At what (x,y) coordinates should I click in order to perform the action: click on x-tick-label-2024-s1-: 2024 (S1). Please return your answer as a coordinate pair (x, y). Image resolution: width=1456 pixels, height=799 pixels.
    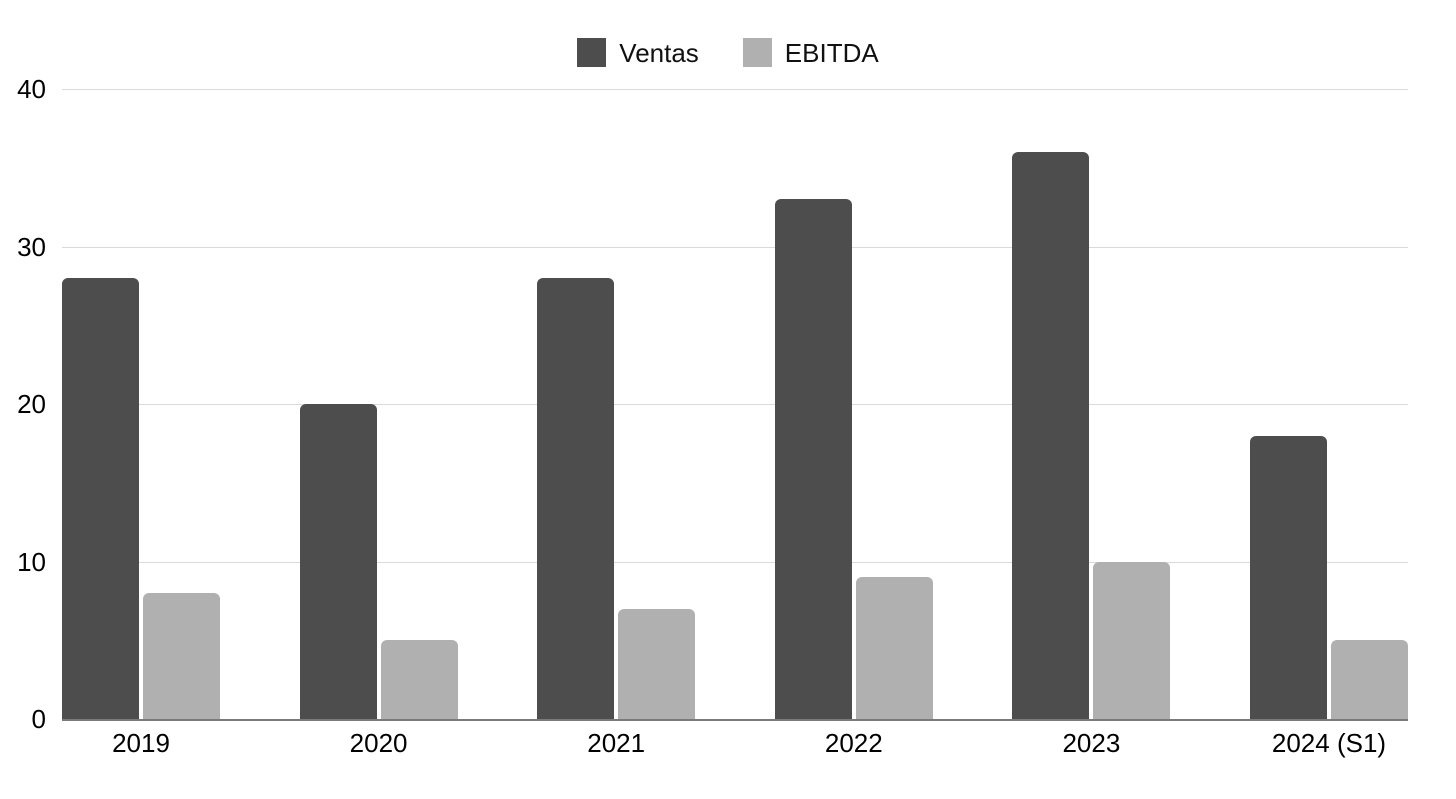
    Looking at the image, I should click on (1329, 743).